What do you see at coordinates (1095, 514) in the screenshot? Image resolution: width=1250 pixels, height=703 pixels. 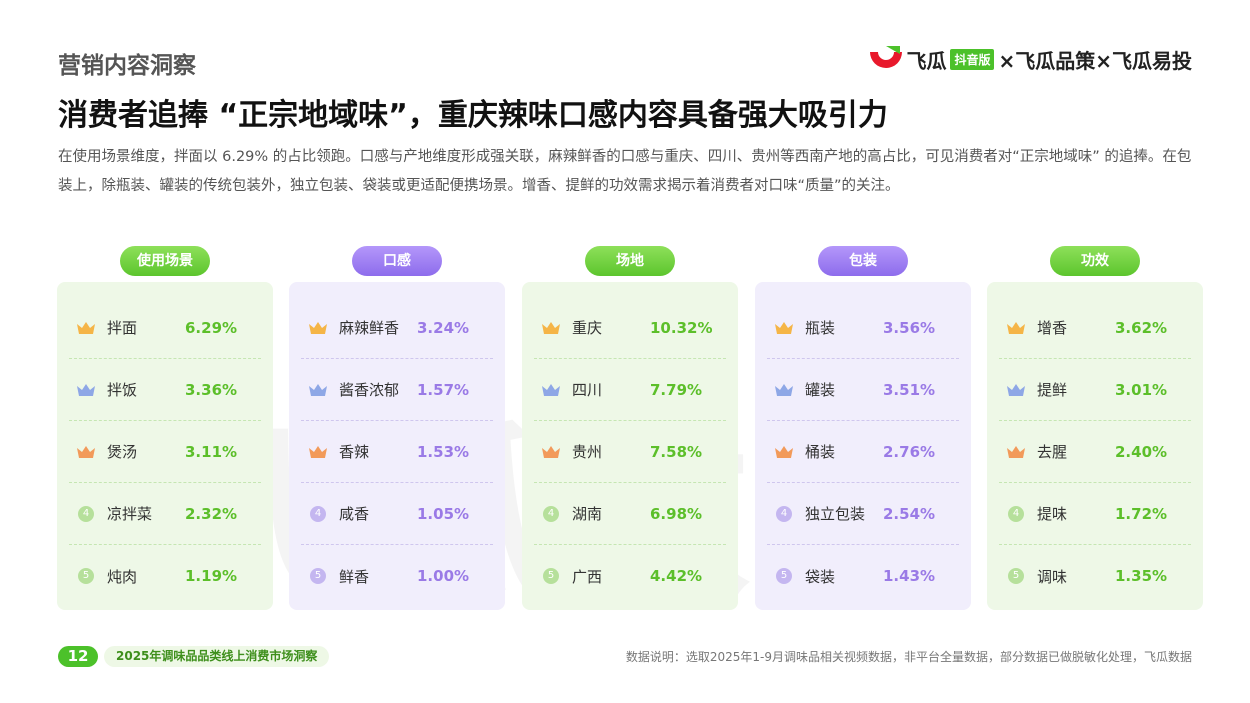 I see `row: 4 提味 1.72%` at bounding box center [1095, 514].